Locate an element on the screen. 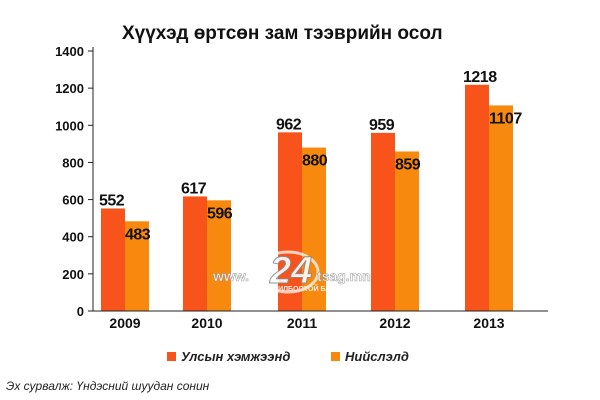 Image resolution: width=600 pixels, height=400 pixels. y-tick-label: 800 is located at coordinates (73, 162).